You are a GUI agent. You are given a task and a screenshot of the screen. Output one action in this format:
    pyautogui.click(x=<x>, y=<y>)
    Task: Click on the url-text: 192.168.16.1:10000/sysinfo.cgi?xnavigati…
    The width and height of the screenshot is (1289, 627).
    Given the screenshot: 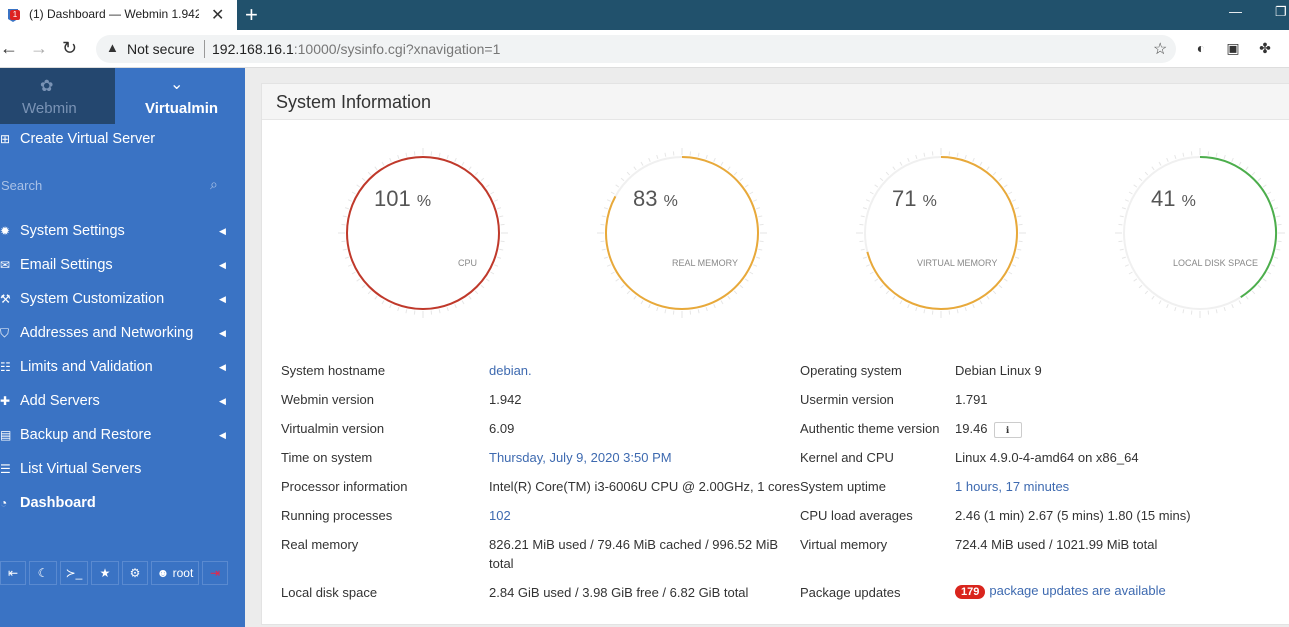 What is the action you would take?
    pyautogui.click(x=356, y=49)
    